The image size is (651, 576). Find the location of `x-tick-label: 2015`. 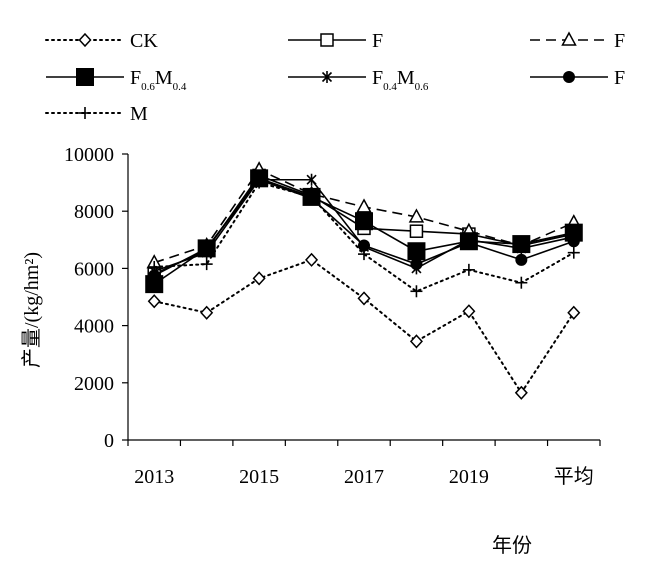

x-tick-label: 2015 is located at coordinates (259, 477).